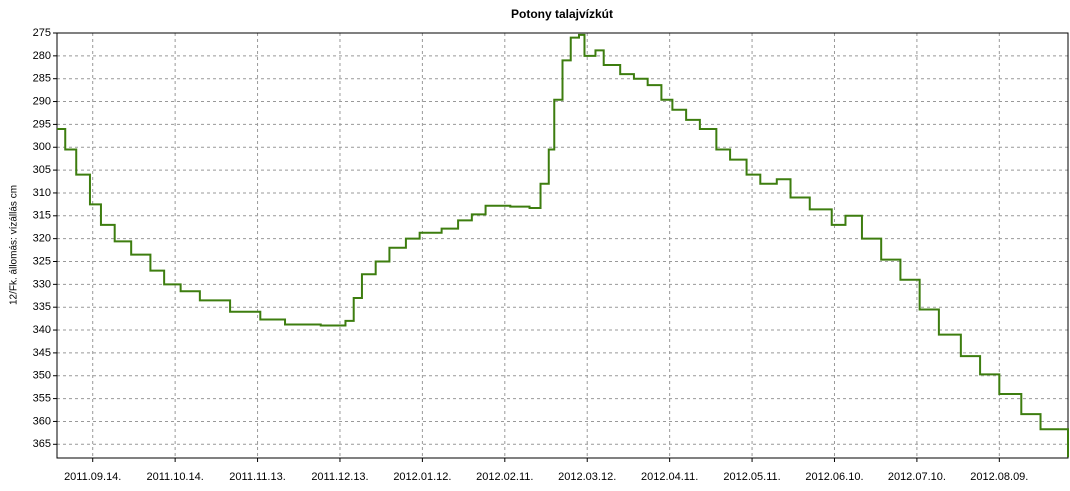 The width and height of the screenshot is (1070, 491). I want to click on y-tick-label: 315, so click(42, 216).